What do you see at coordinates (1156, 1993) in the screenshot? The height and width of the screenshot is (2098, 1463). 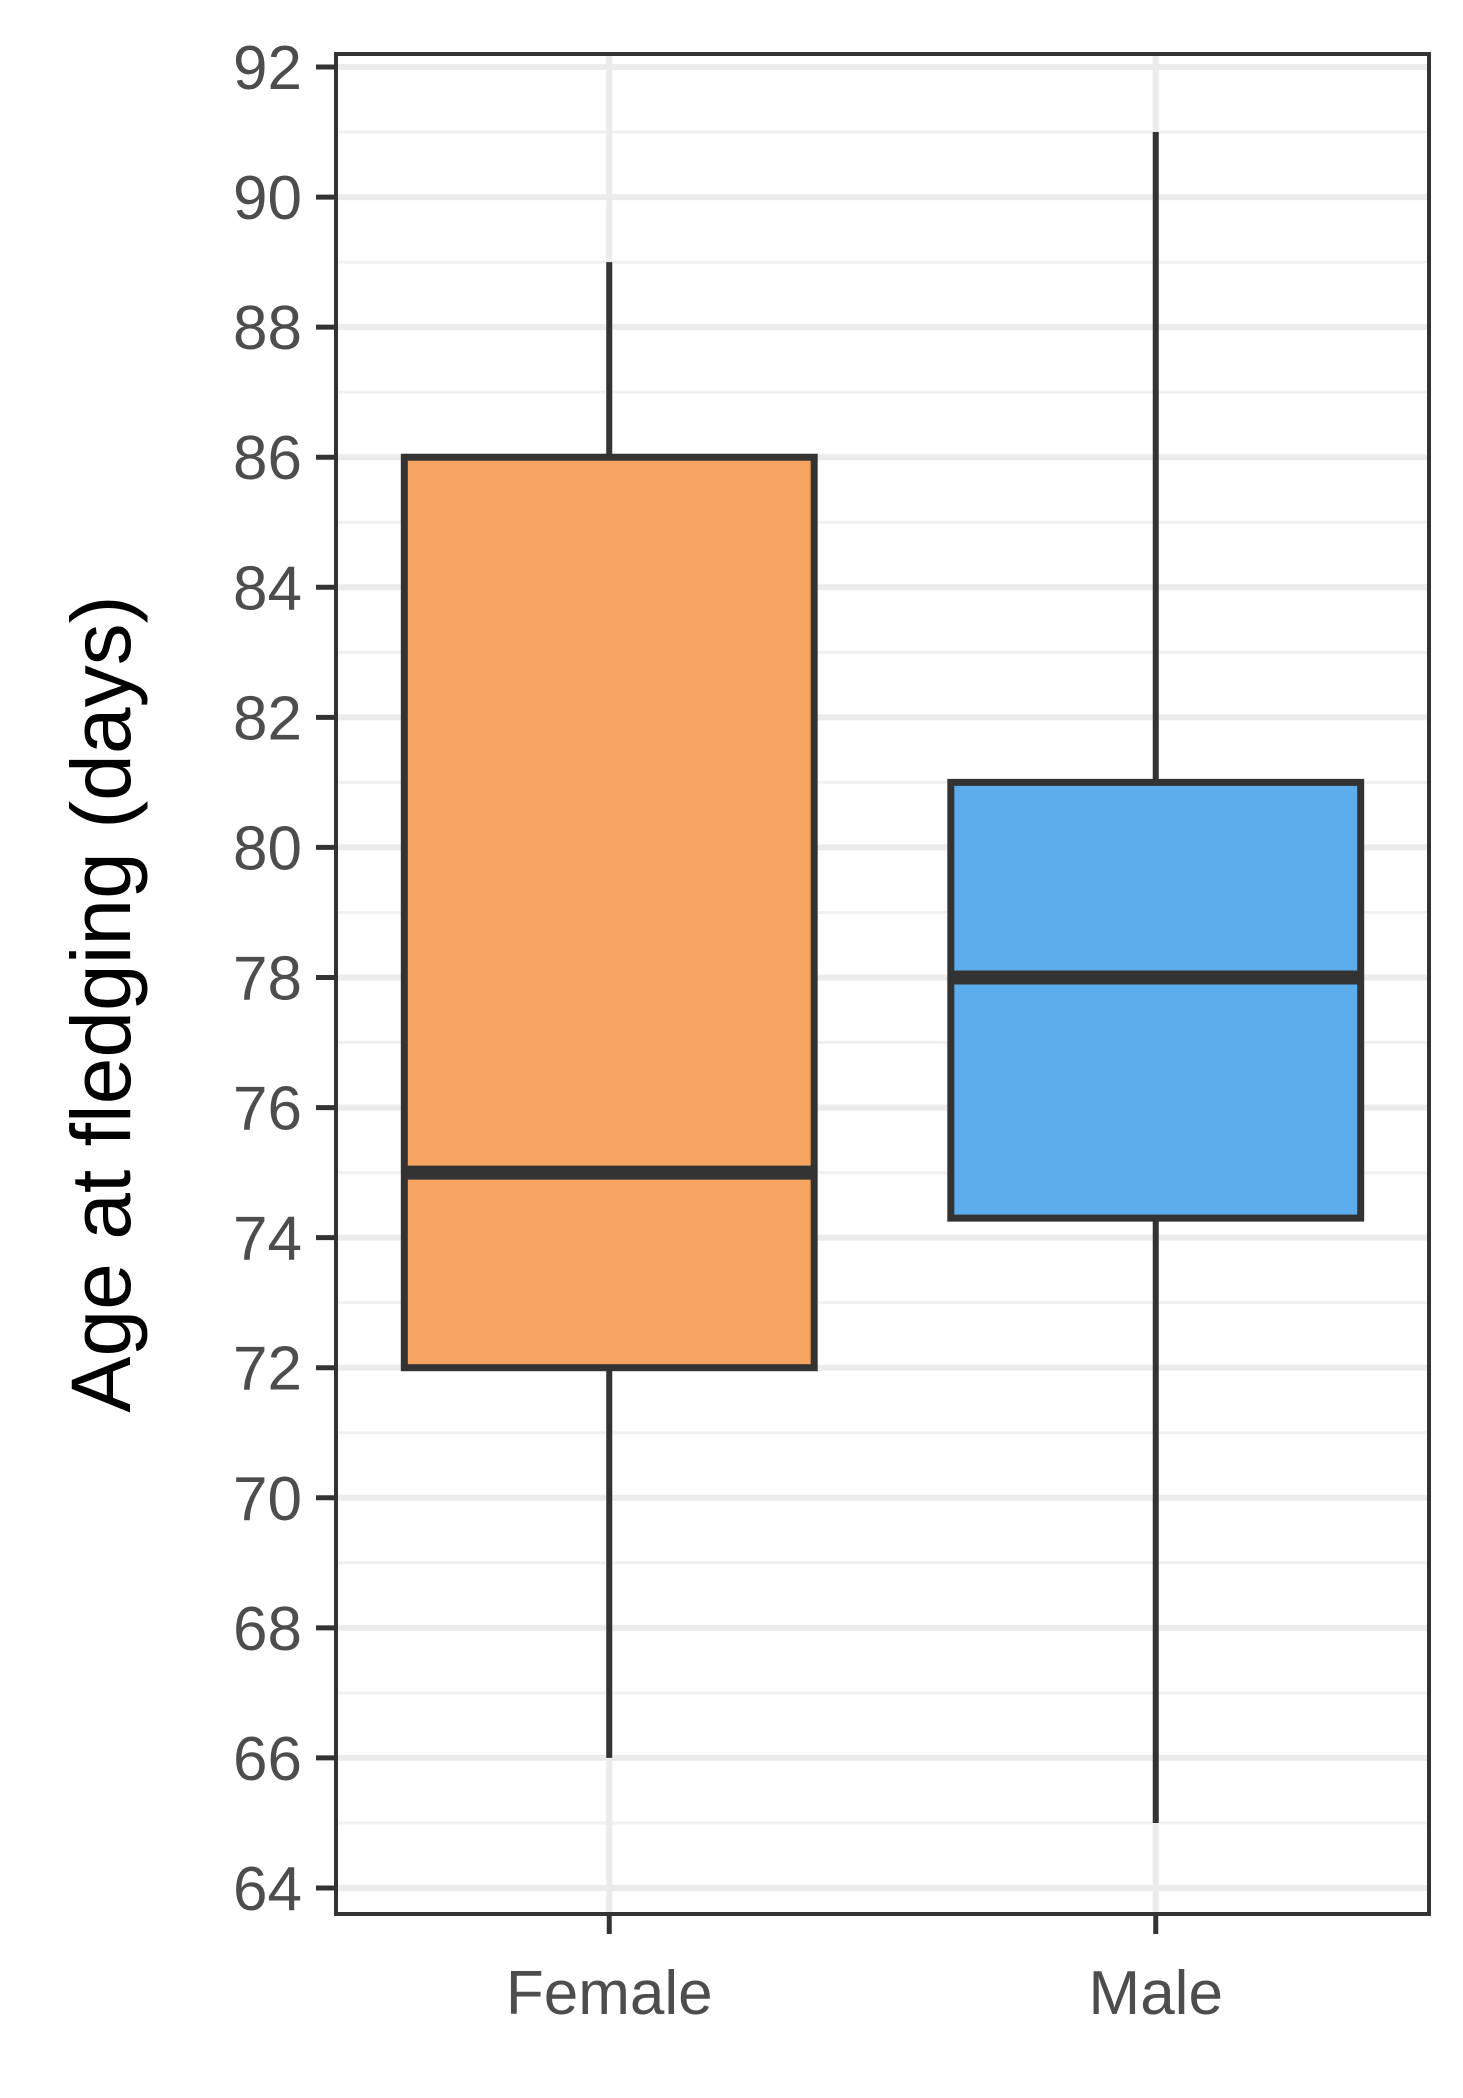 I see `x-tick-label-male: Male` at bounding box center [1156, 1993].